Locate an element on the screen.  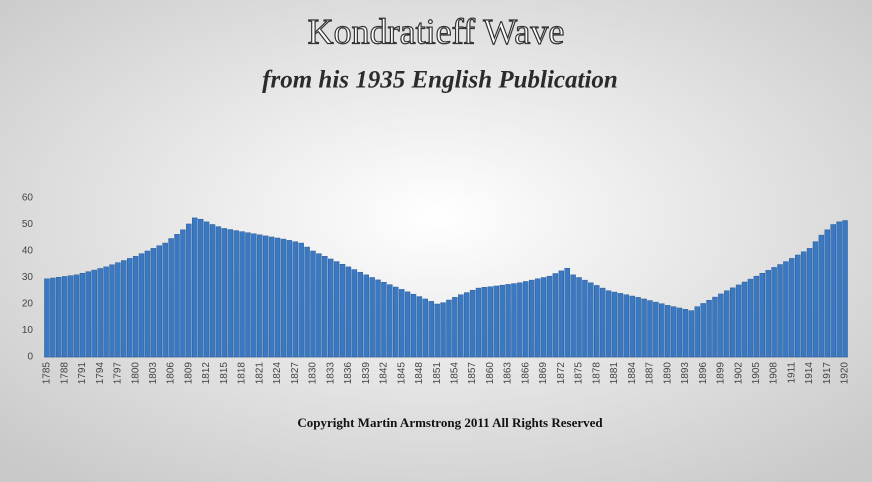
x-tick-label: 1815 is located at coordinates (224, 373).